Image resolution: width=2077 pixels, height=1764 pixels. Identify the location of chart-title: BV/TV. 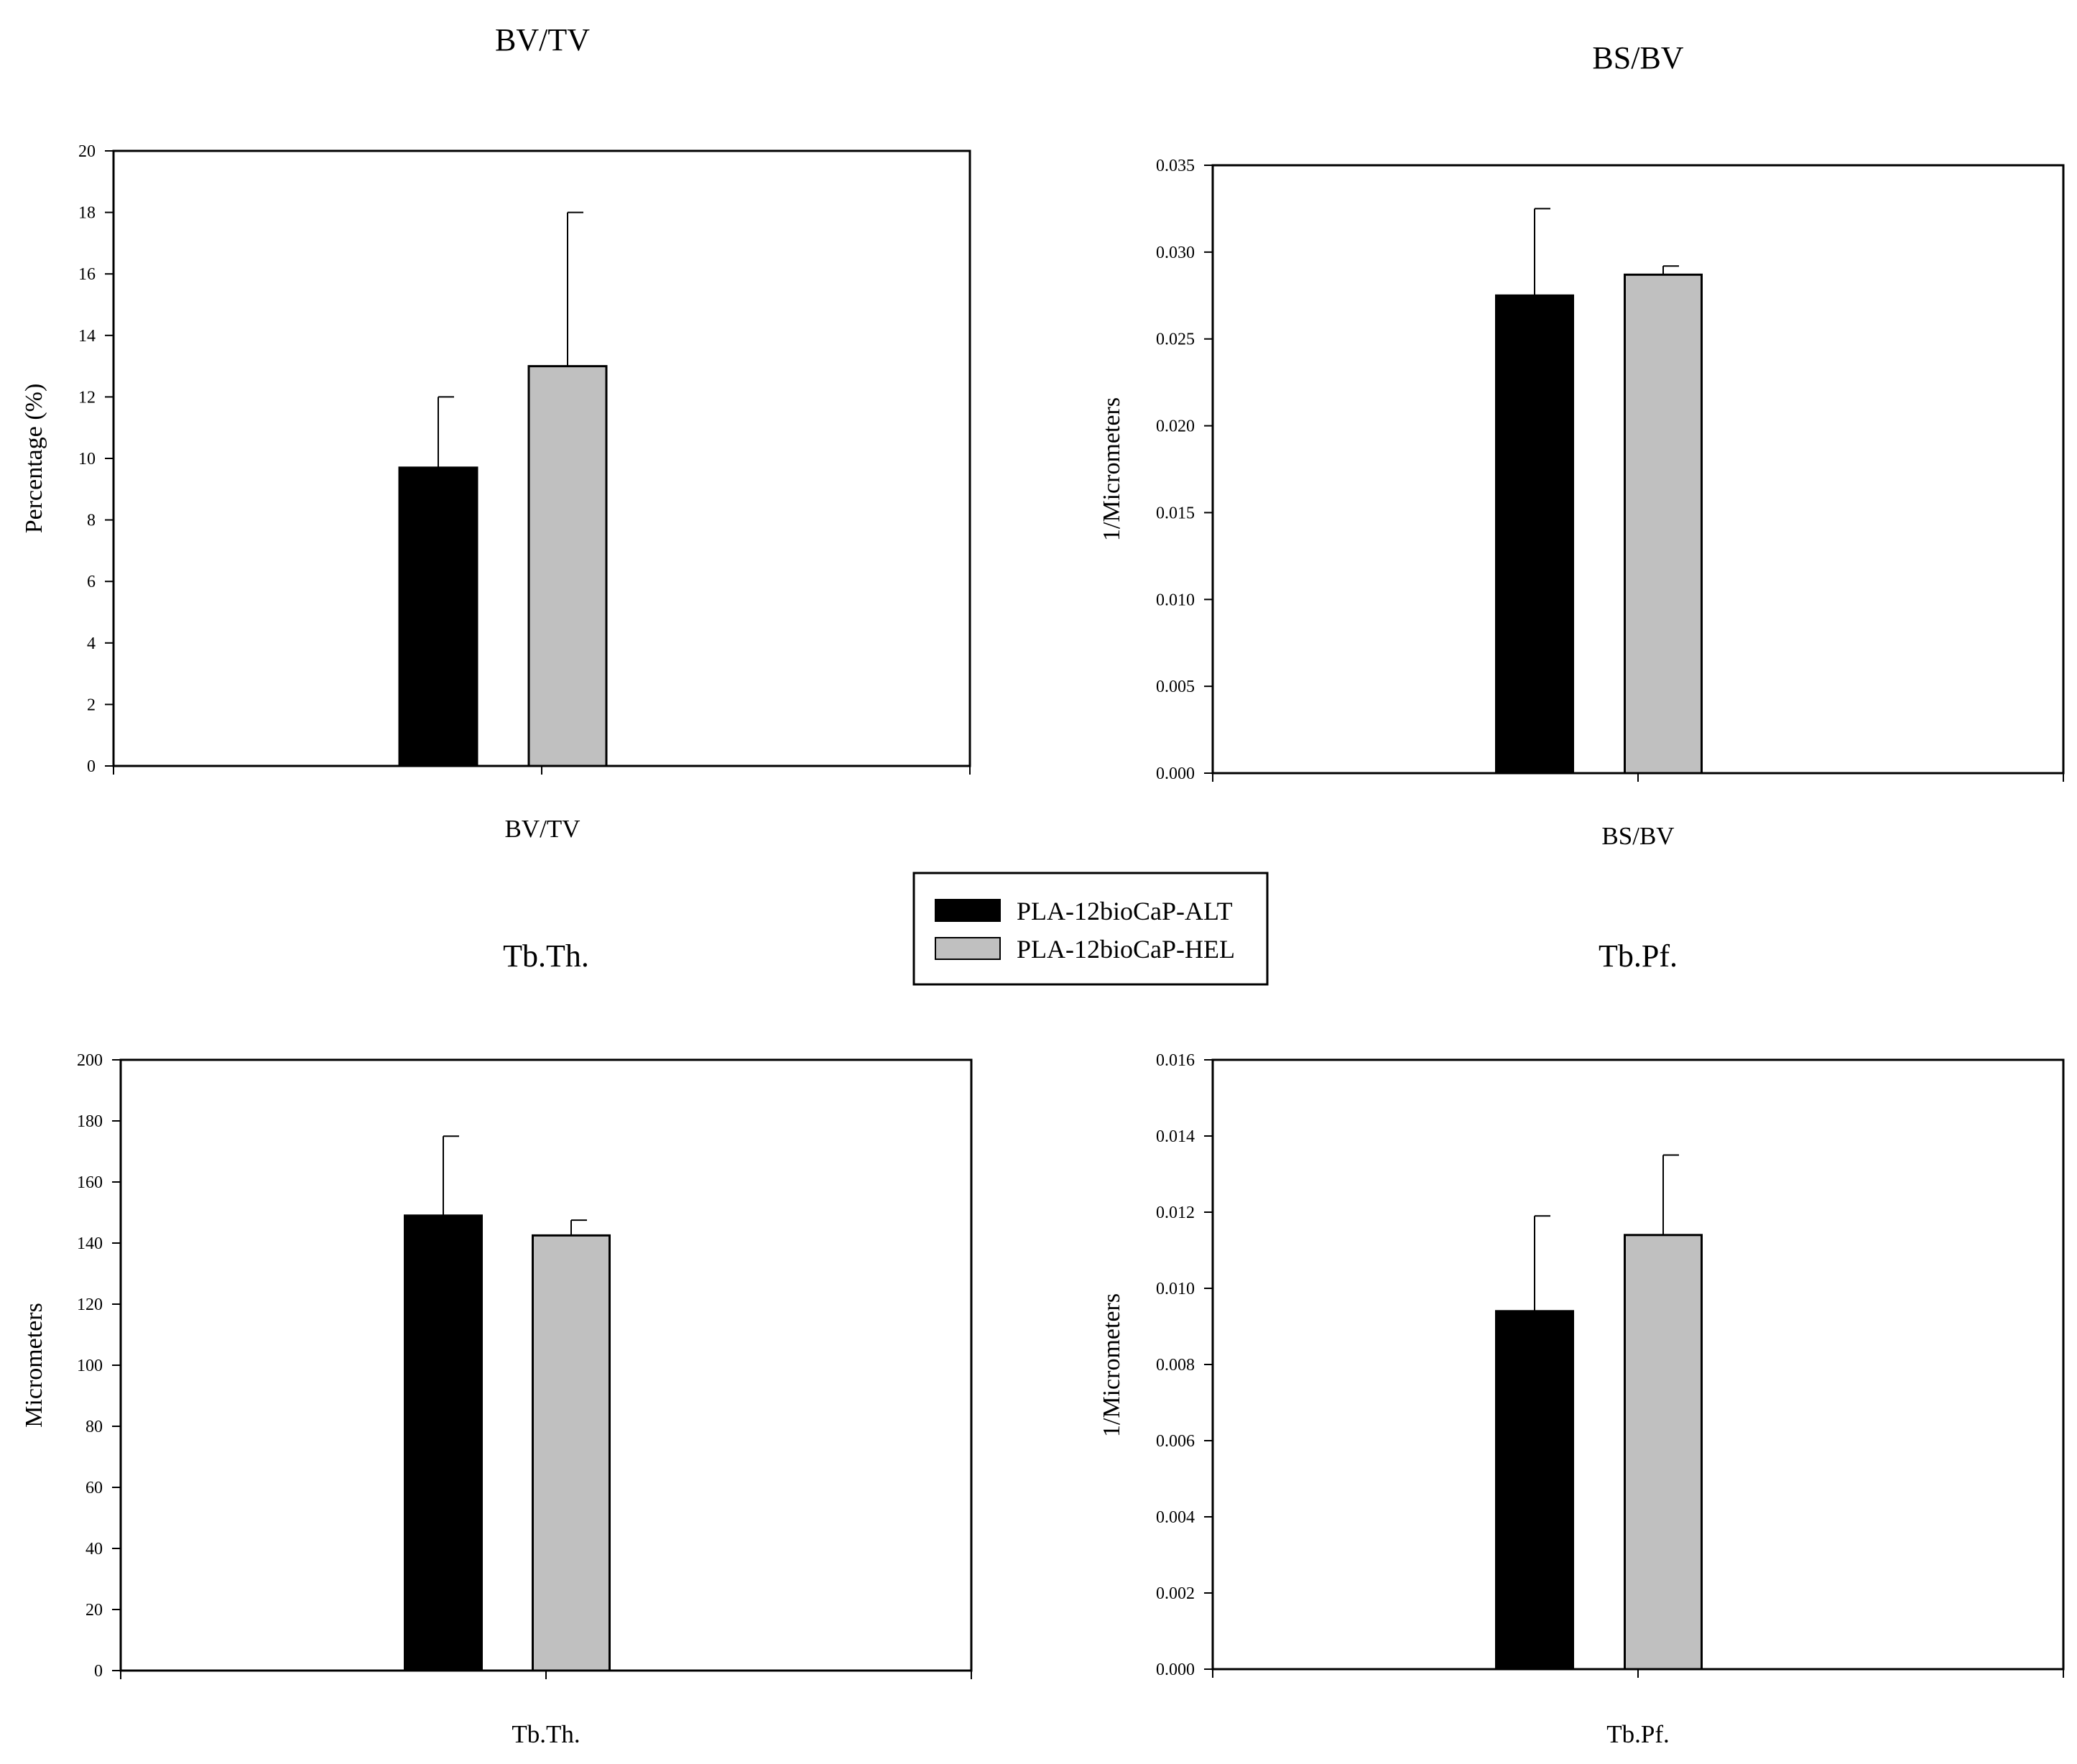
(542, 39).